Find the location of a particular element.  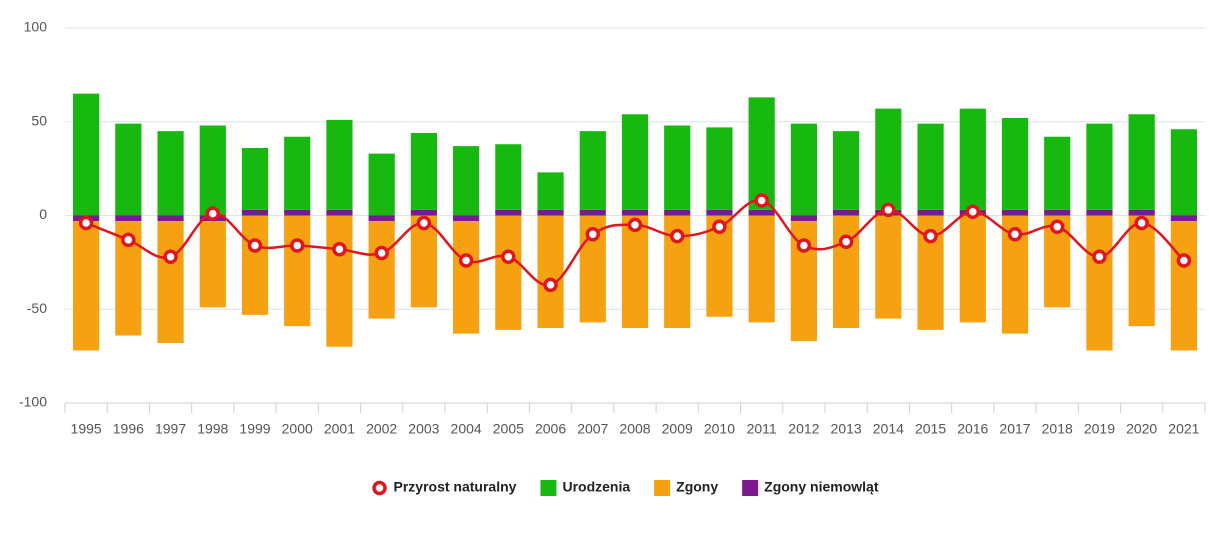

x-tick-label: 2015 is located at coordinates (930, 429).